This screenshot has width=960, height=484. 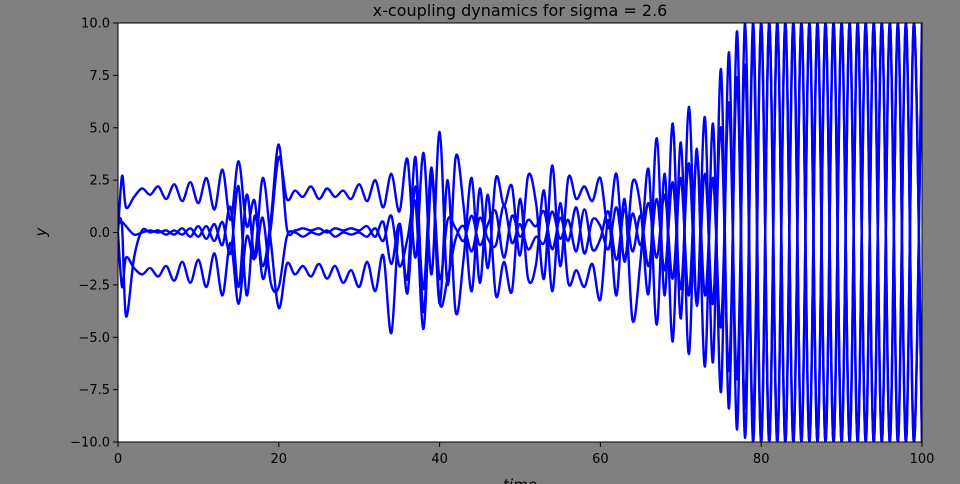 What do you see at coordinates (439, 459) in the screenshot?
I see `x-tick-label: 40` at bounding box center [439, 459].